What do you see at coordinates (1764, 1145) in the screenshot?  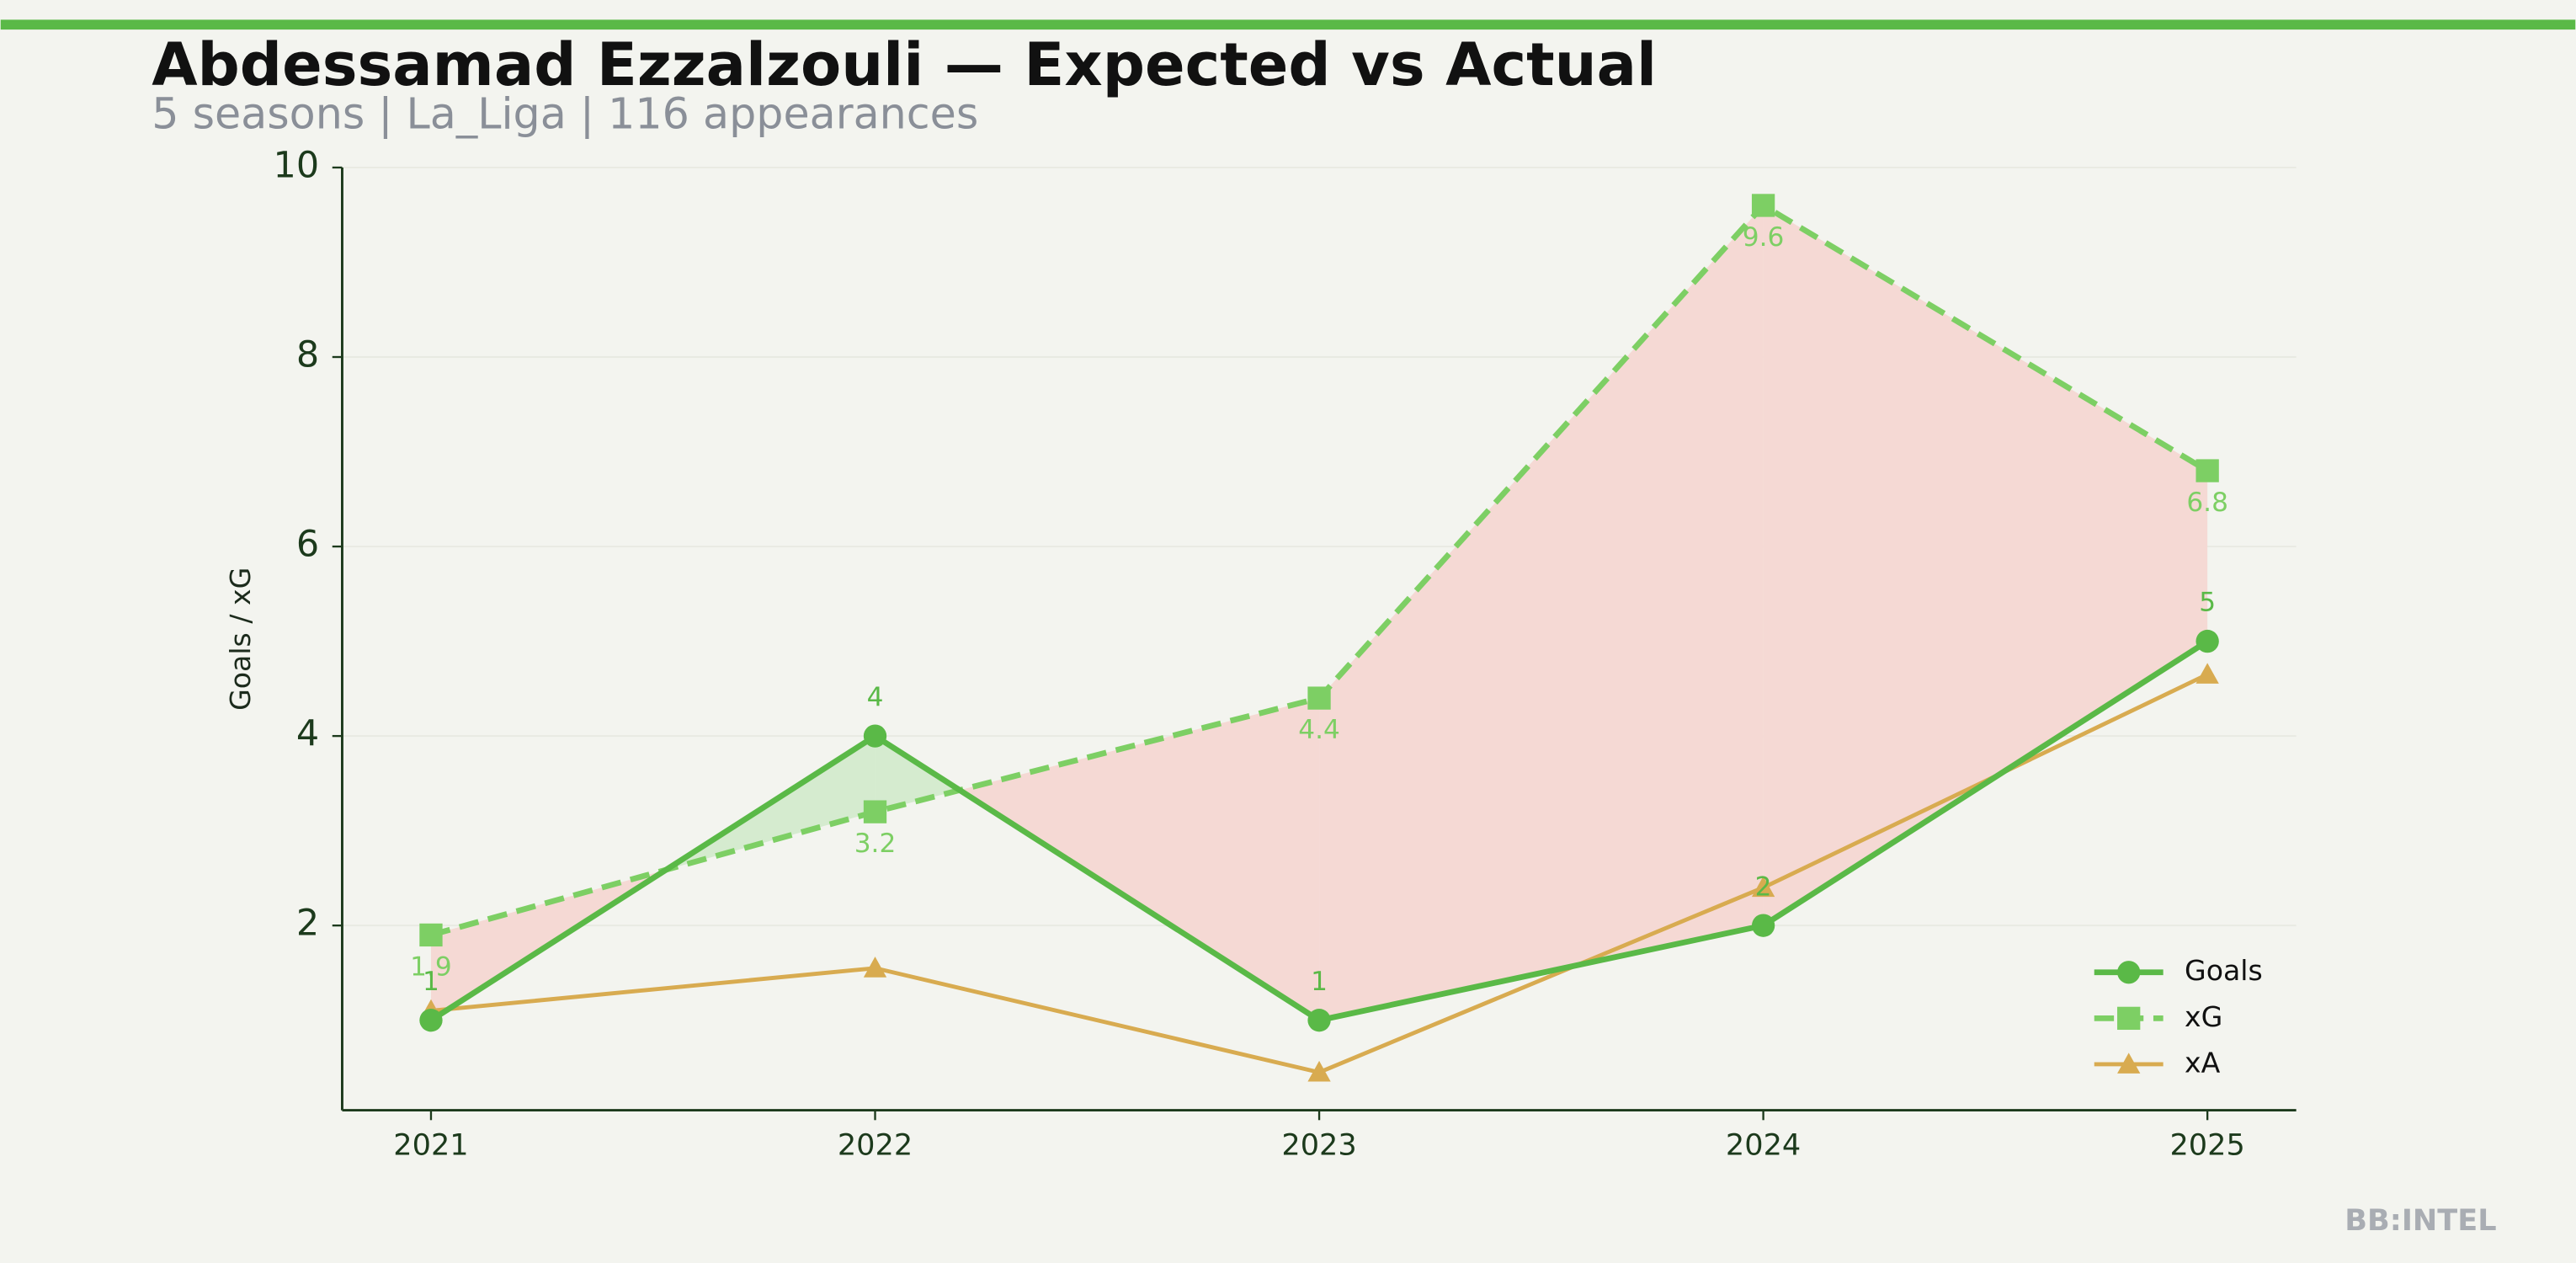 I see `x-tick-label: 2024` at bounding box center [1764, 1145].